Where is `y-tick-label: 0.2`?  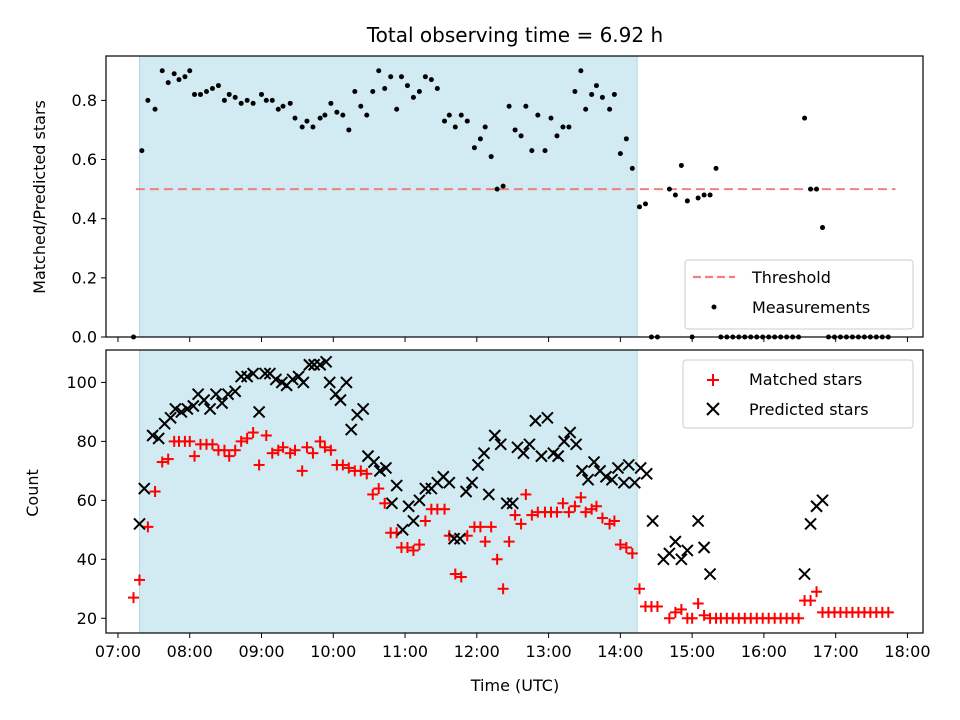 y-tick-label: 0.2 is located at coordinates (84, 277).